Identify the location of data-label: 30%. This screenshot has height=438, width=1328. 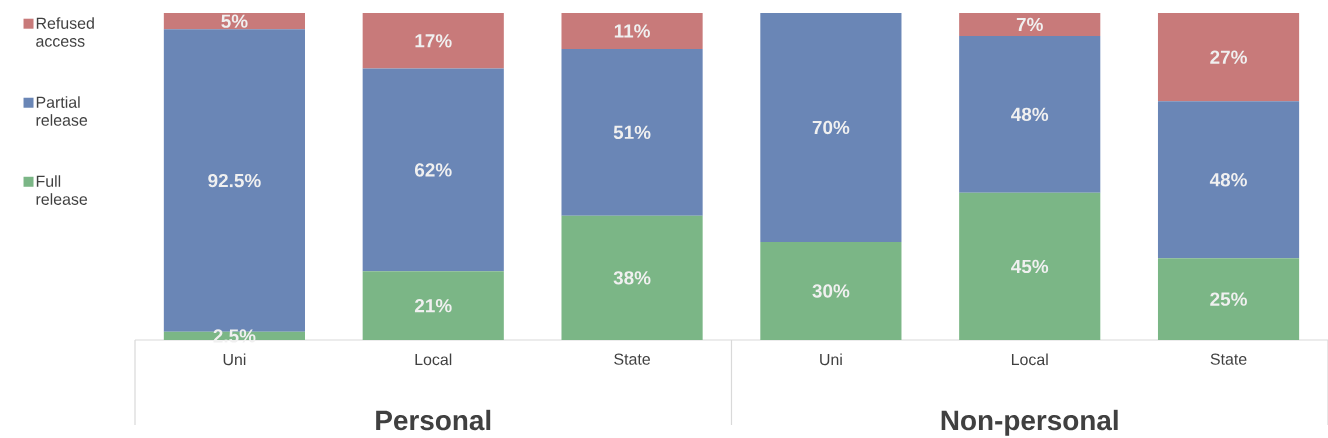
(831, 291).